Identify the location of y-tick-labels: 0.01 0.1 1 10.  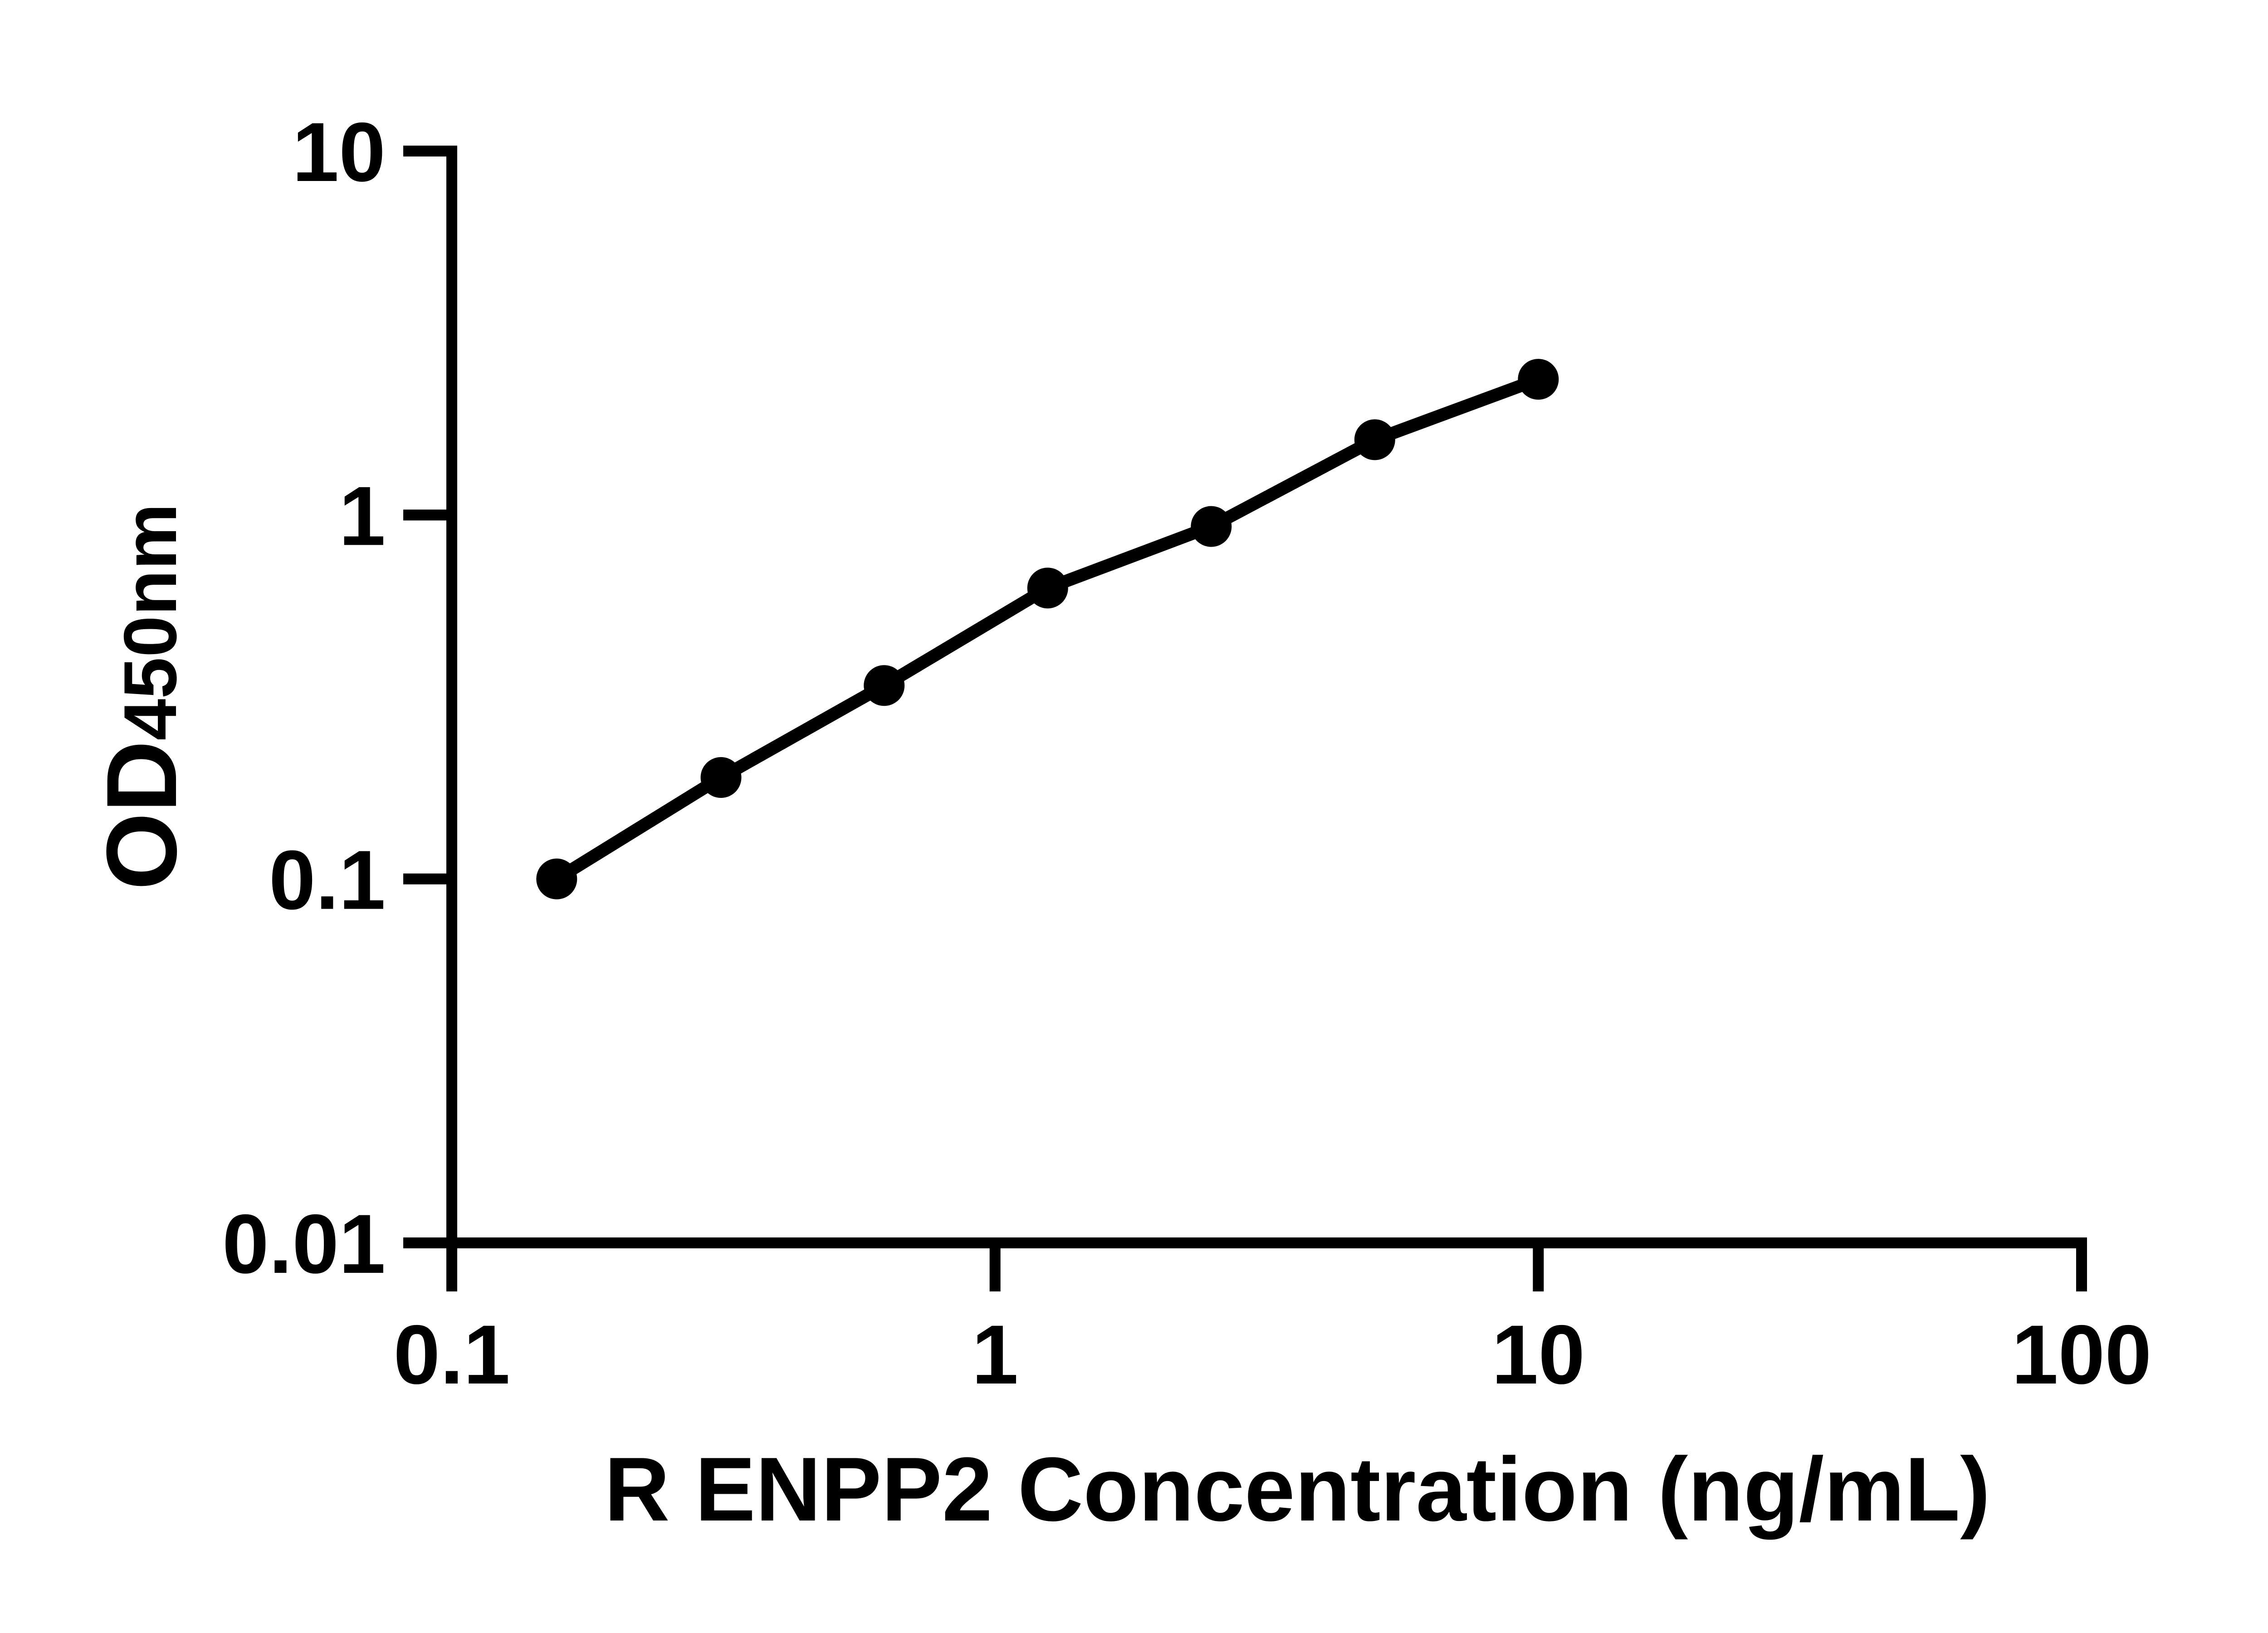
(304, 698).